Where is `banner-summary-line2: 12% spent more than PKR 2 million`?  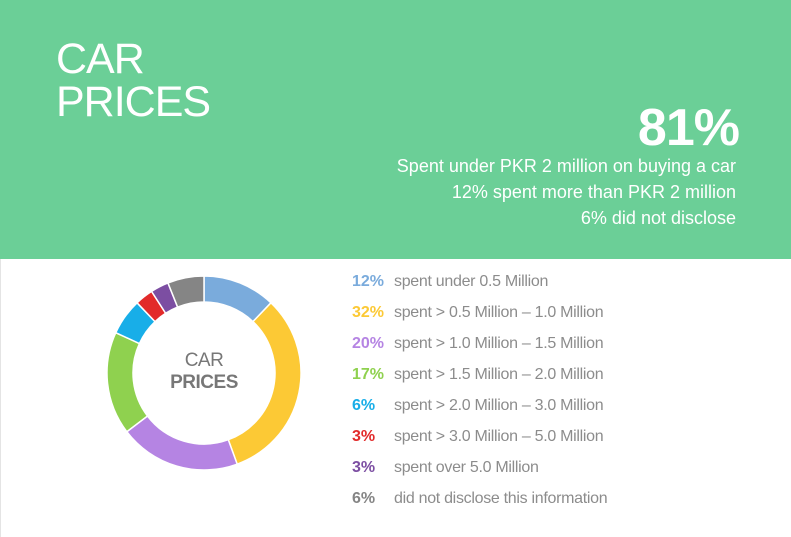 banner-summary-line2: 12% spent more than PKR 2 million is located at coordinates (593, 192).